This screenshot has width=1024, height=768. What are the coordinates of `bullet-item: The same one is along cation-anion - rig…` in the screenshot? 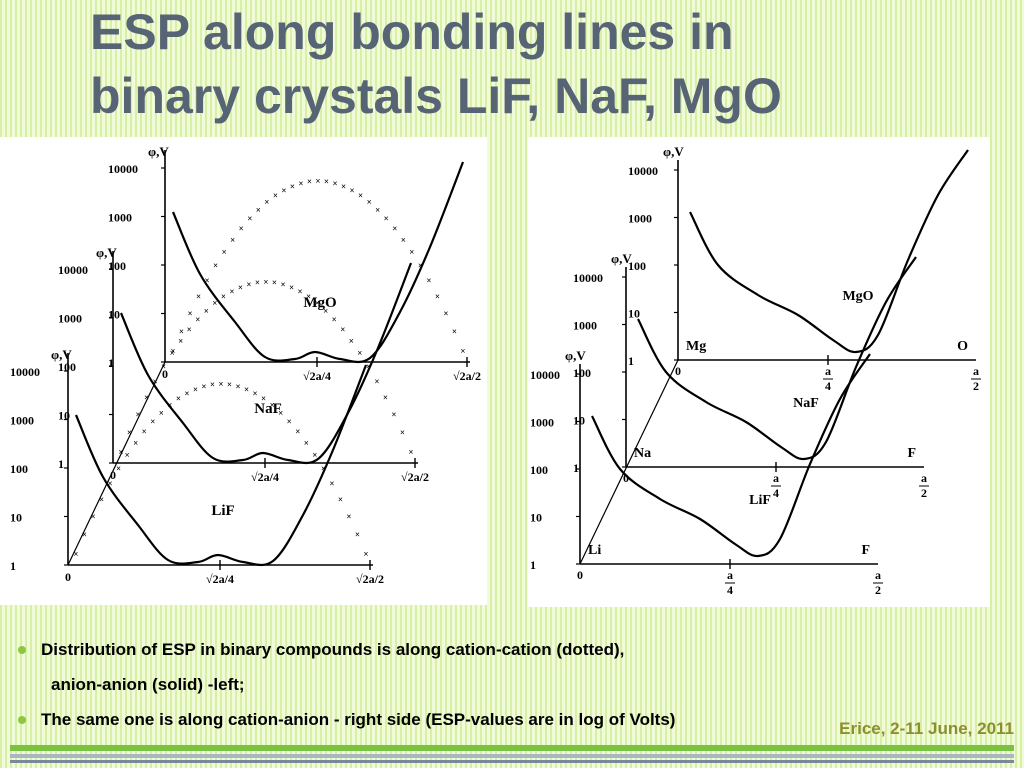 It's located at (508, 725).